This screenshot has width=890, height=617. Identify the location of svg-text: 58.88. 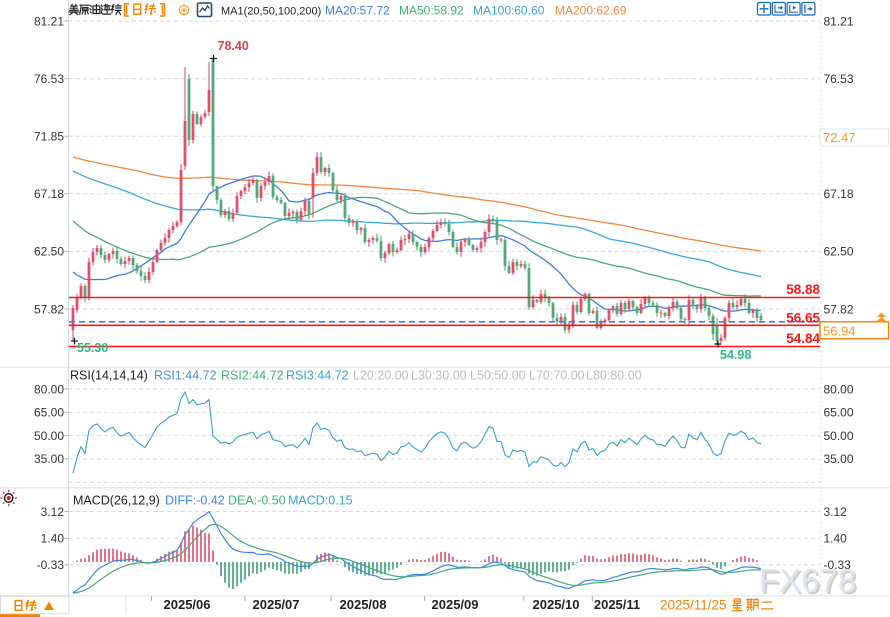
(803, 289).